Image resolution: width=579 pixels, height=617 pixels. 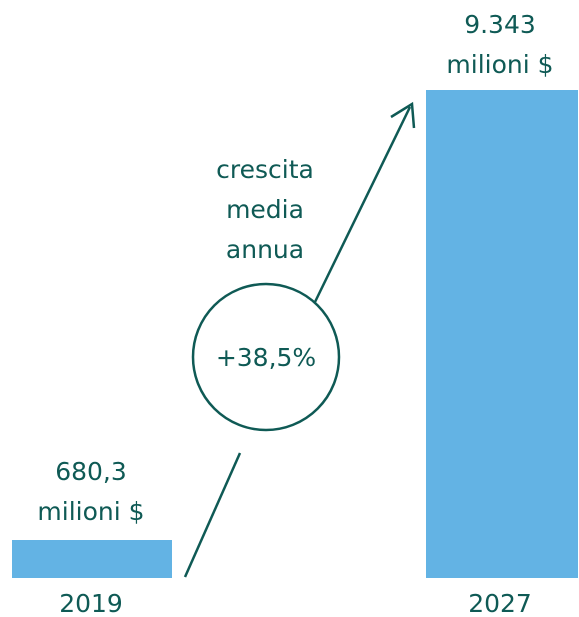 I want to click on value-label-2027-amount: 9.343, so click(x=500, y=24).